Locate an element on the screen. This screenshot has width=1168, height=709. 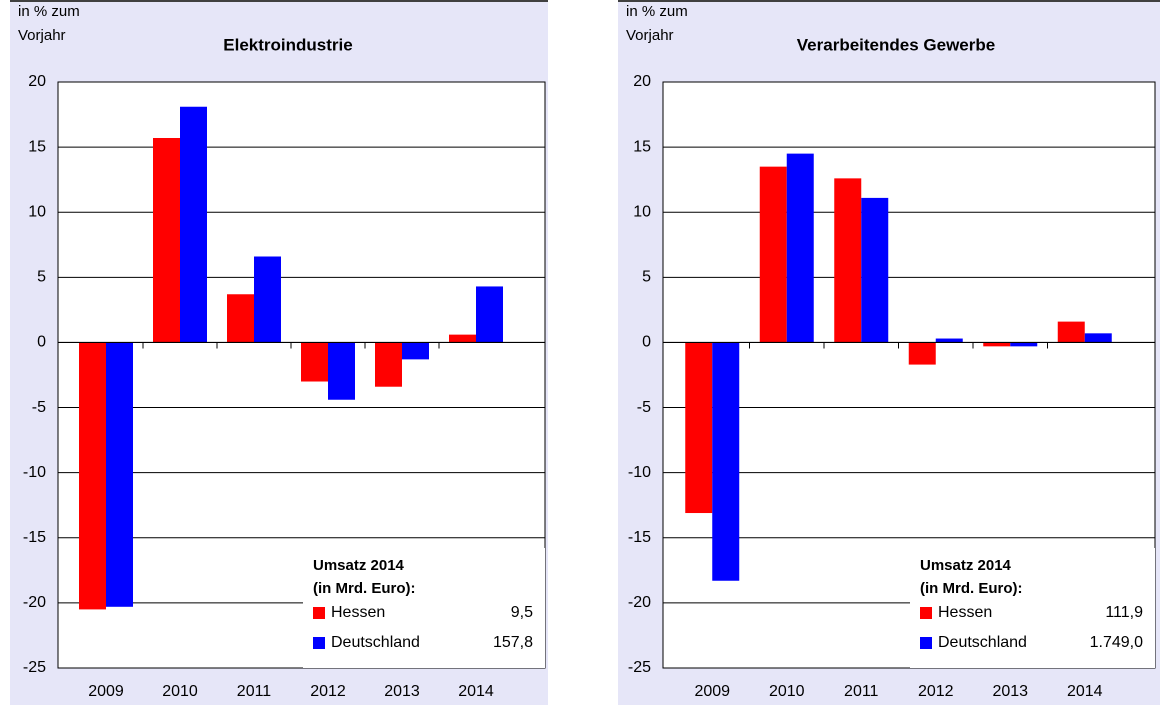
legend-revenue: 1.749,0 is located at coordinates (1116, 642).